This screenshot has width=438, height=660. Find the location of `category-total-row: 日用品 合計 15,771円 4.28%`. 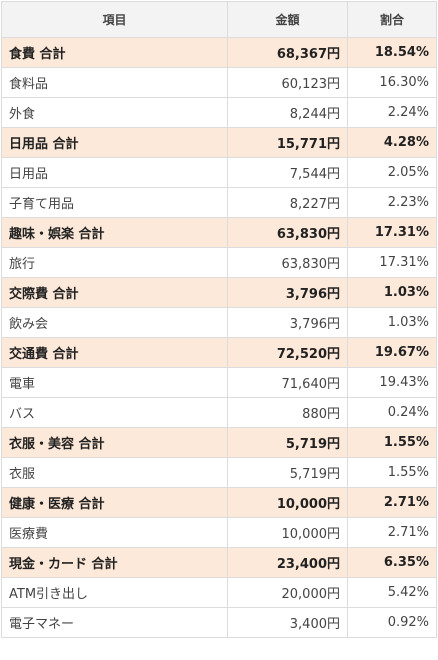

category-total-row: 日用品 合計 15,771円 4.28% is located at coordinates (219, 142).